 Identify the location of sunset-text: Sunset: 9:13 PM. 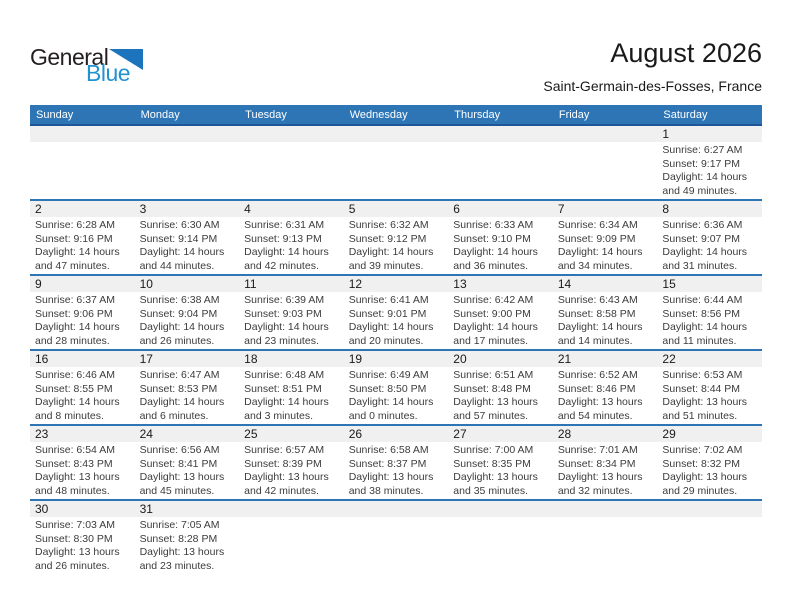
(283, 238).